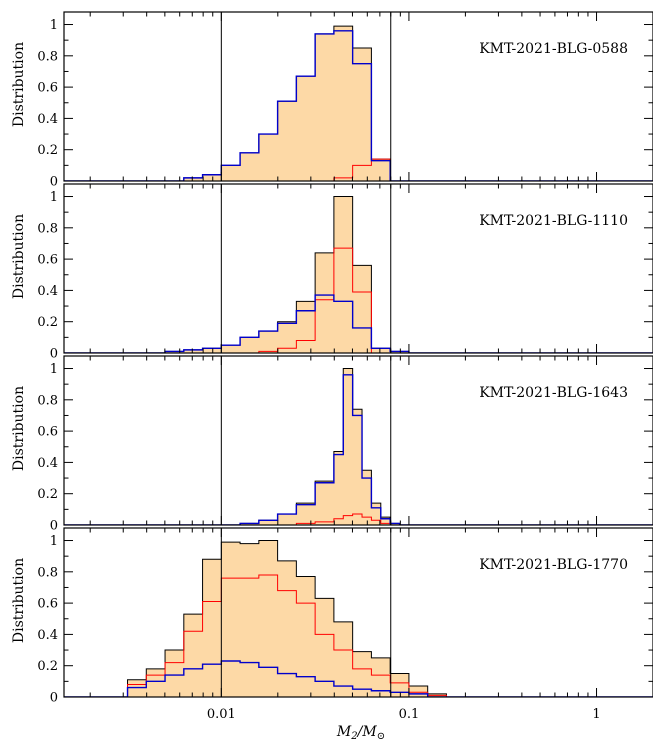  What do you see at coordinates (553, 49) in the screenshot?
I see `panel-label: KMT-2021-BLG-0588` at bounding box center [553, 49].